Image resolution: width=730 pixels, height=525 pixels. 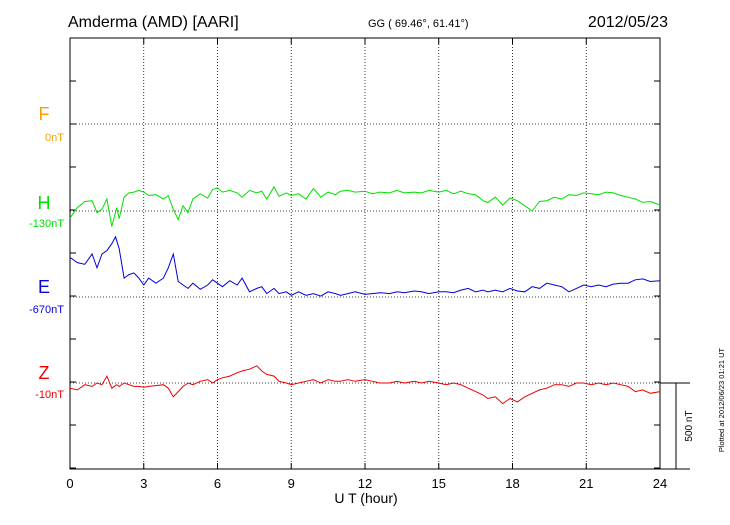 What do you see at coordinates (44, 373) in the screenshot?
I see `series-name-z: Z` at bounding box center [44, 373].